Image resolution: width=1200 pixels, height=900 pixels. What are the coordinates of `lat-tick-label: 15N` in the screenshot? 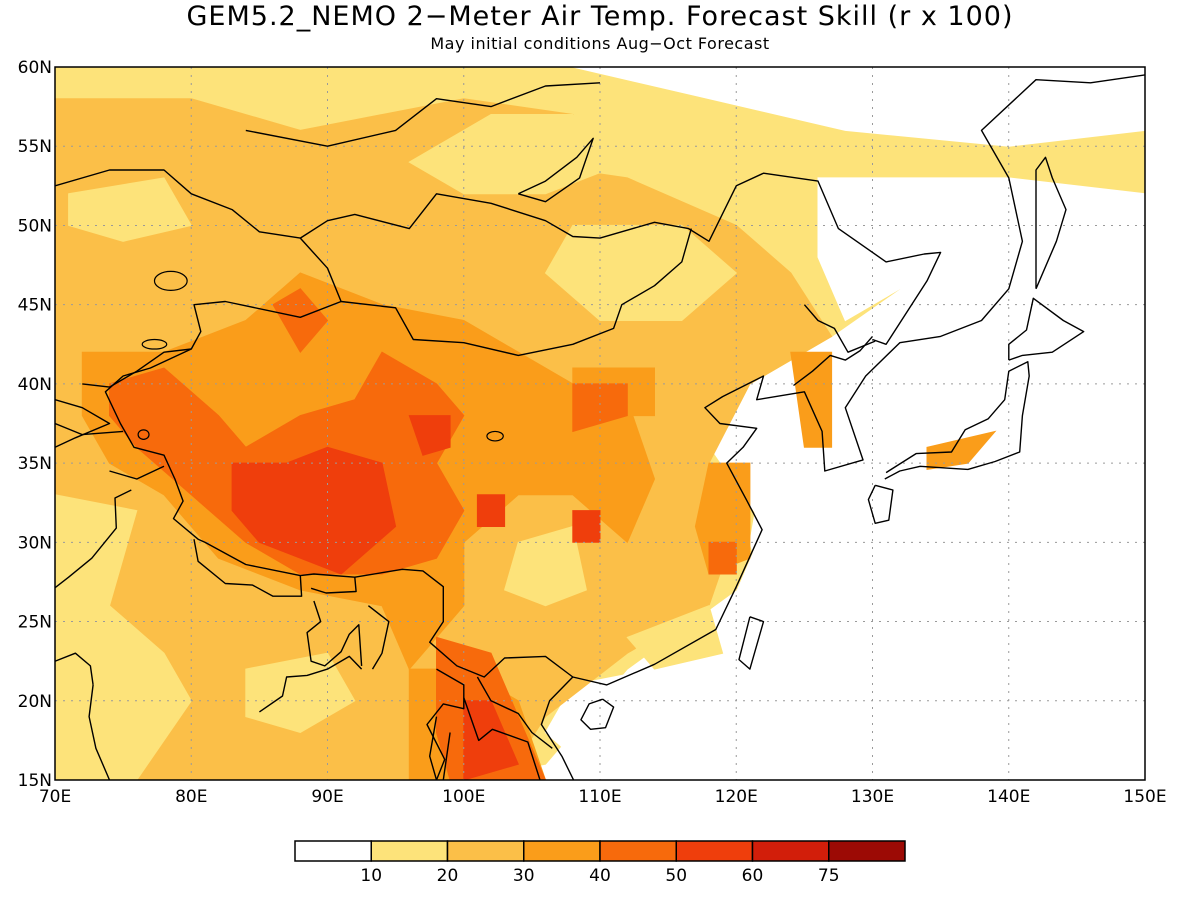 It's located at (35, 781).